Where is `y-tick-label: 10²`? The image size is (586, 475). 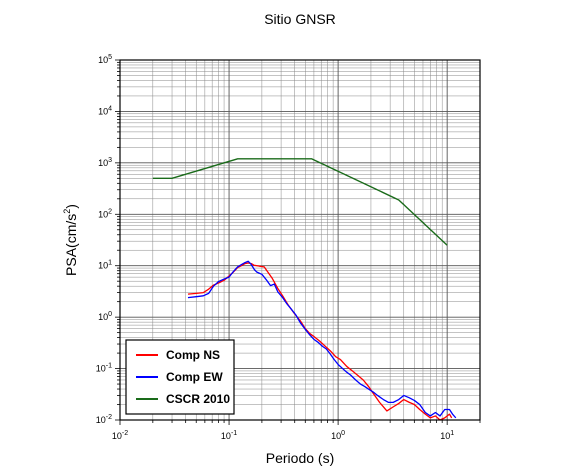 y-tick-label: 10² is located at coordinates (105, 213).